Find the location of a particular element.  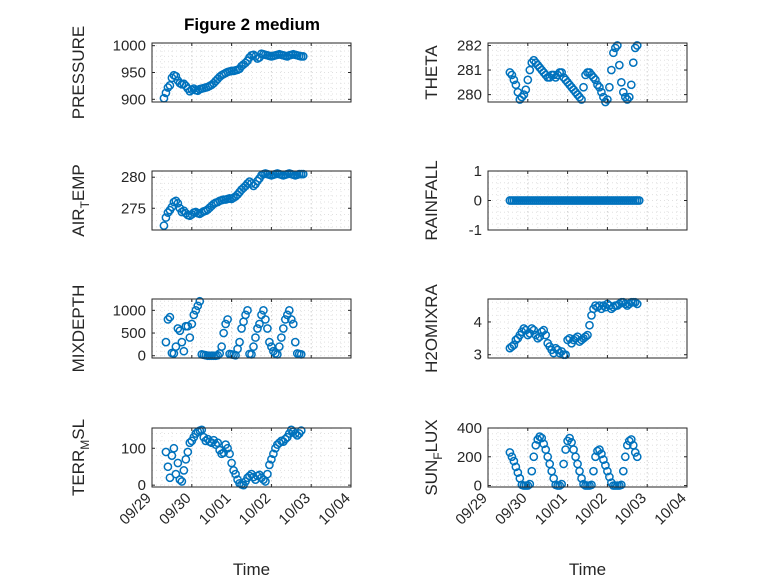

subplot-mixdepth: 0 500 1000 MIXDEPTH is located at coordinates (210, 328).